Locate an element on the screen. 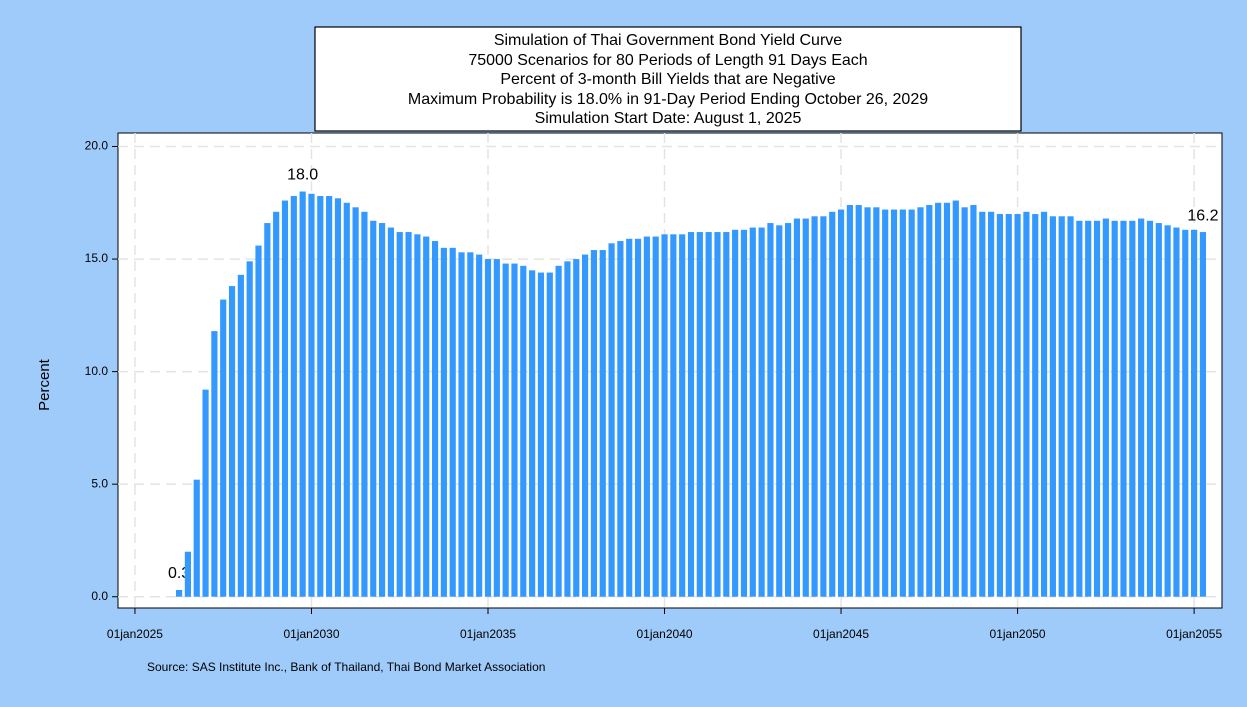 The image size is (1247, 707). value-label: 18.0 is located at coordinates (302, 175).